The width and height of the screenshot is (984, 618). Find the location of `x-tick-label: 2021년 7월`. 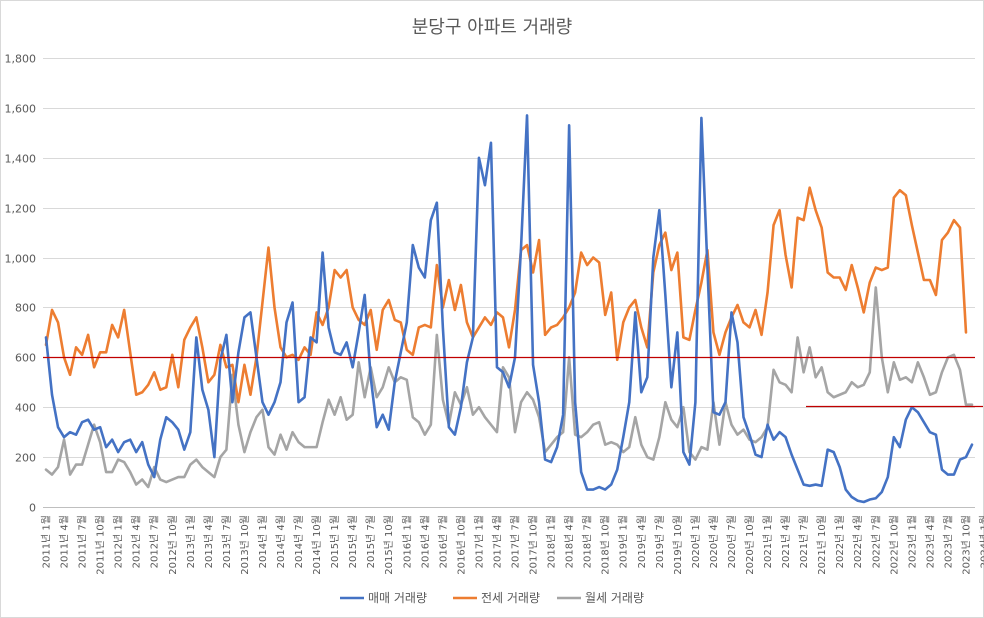

x-tick-label: 2021년 7월 is located at coordinates (804, 541).